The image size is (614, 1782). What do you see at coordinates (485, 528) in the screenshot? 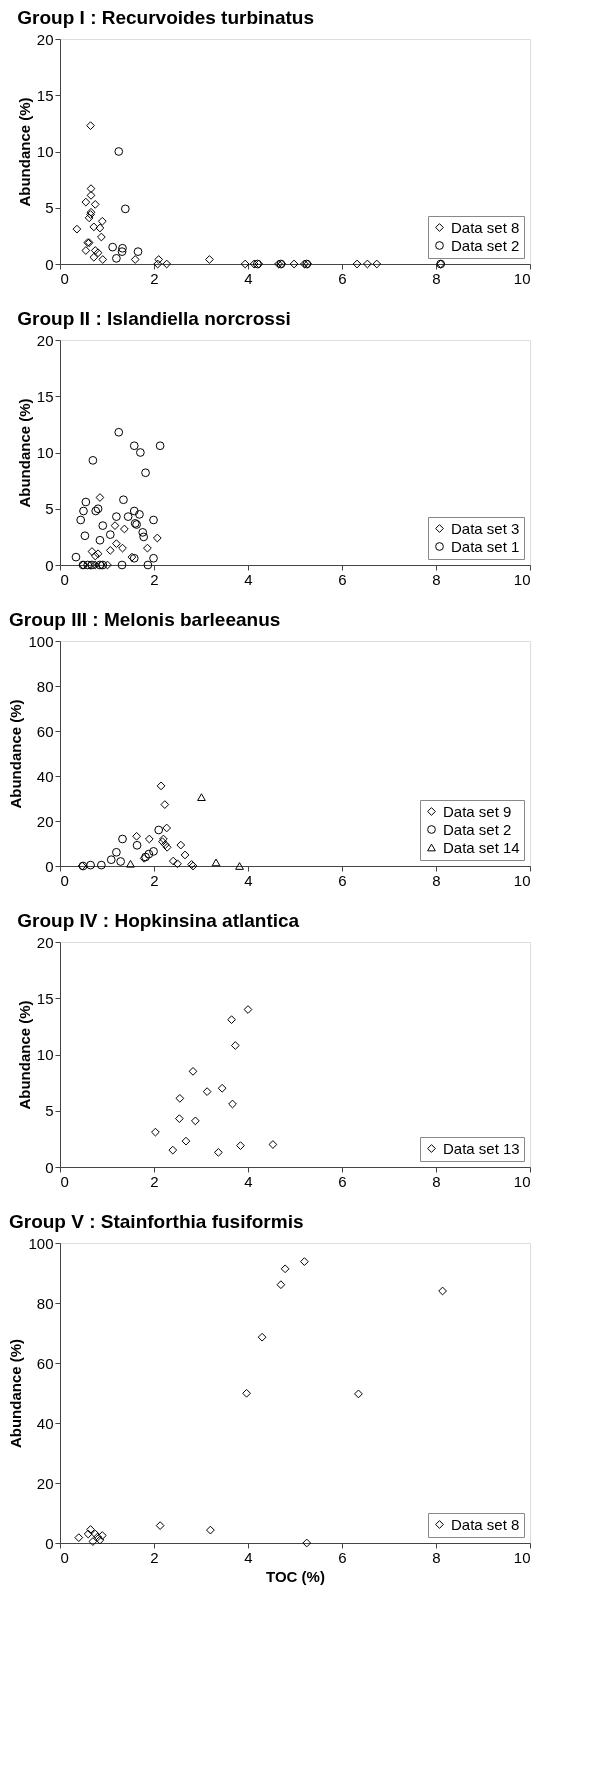
I see `legend-label: Data set 3` at bounding box center [485, 528].